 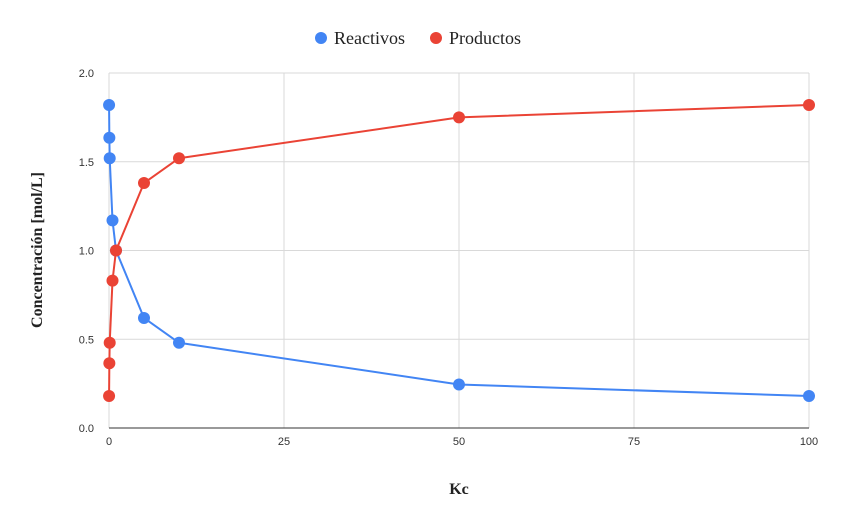 What do you see at coordinates (86, 340) in the screenshot?
I see `y-tick-label: 0.5` at bounding box center [86, 340].